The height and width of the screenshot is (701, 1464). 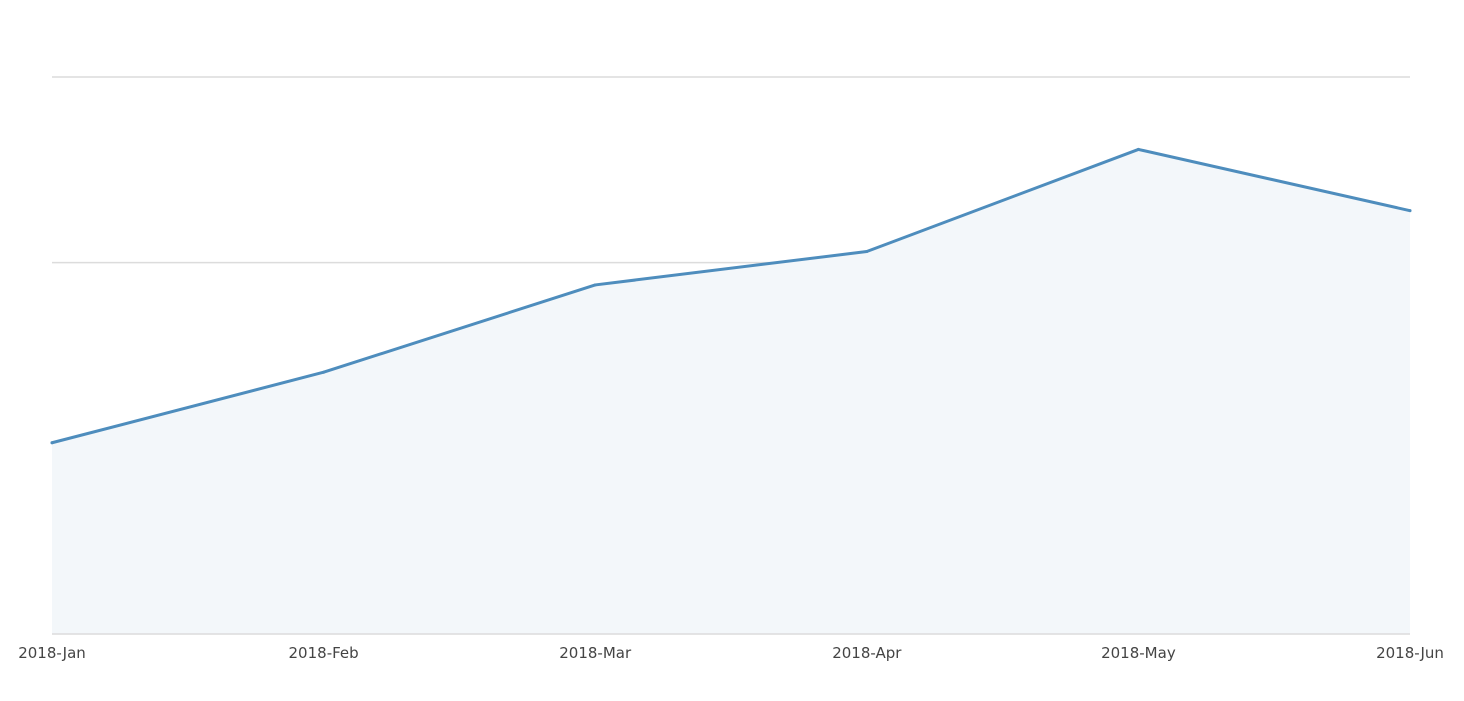 What do you see at coordinates (324, 653) in the screenshot?
I see `x-tick-label: 2018-Feb` at bounding box center [324, 653].